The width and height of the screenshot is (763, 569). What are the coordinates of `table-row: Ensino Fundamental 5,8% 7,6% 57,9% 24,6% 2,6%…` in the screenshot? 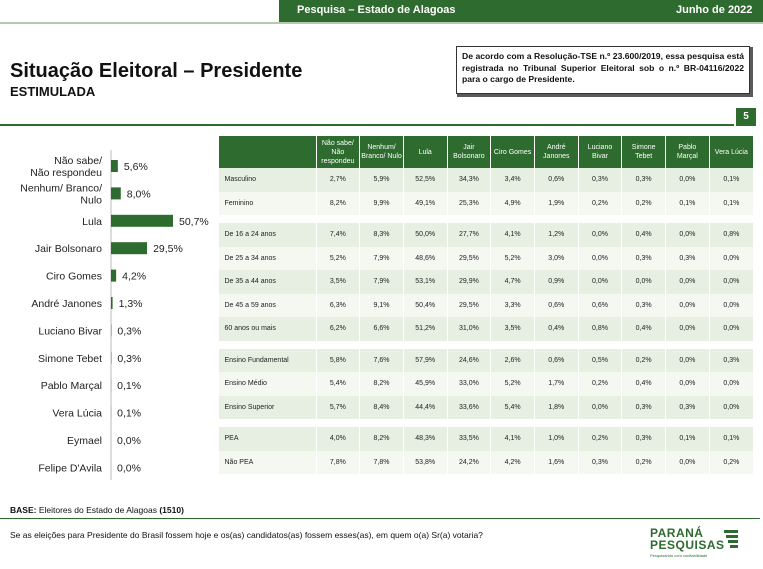 It's located at (485, 360).